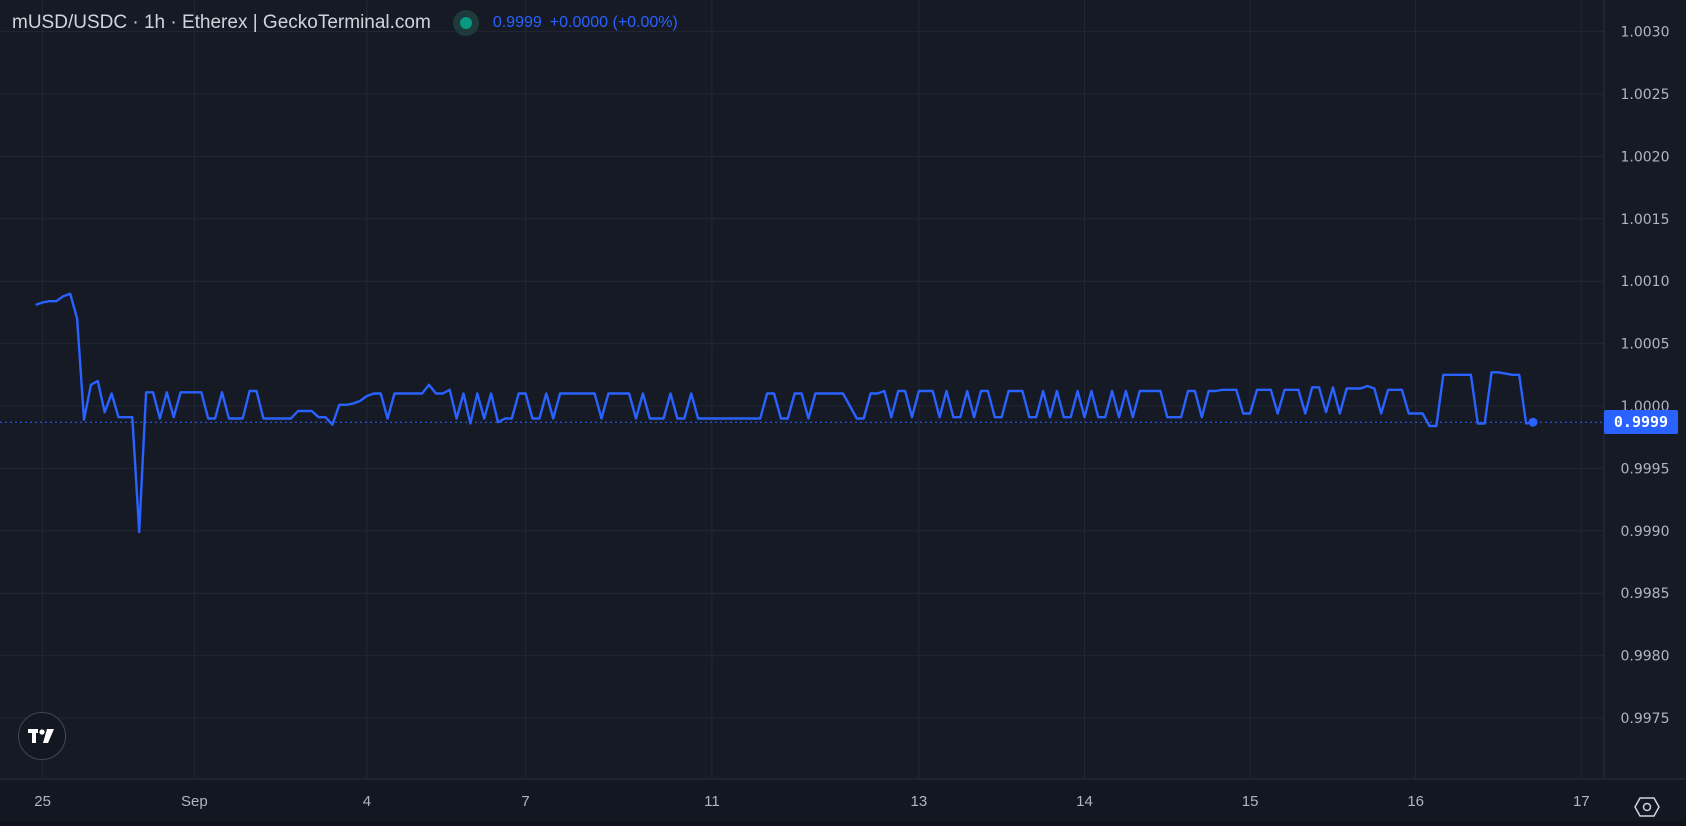 This screenshot has height=826, width=1686. I want to click on price-change: +0.0000 (+0.00%), so click(613, 22).